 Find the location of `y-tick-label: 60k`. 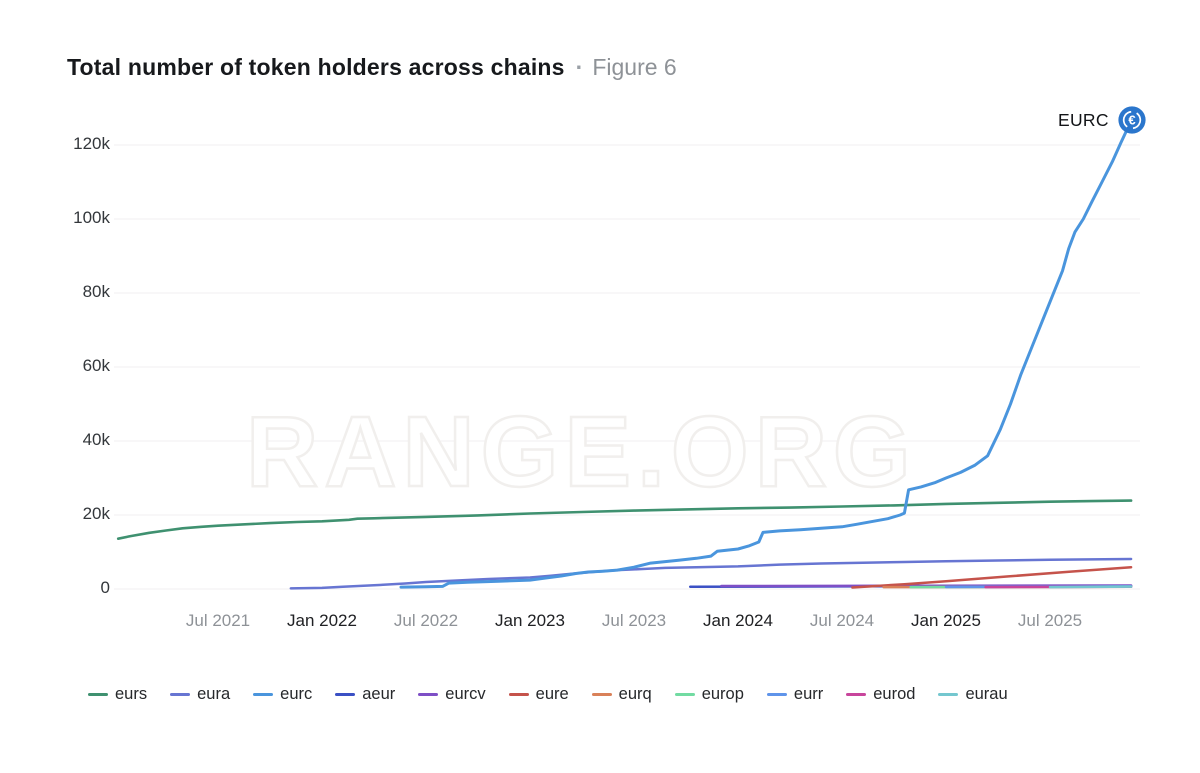

y-tick-label: 60k is located at coordinates (96, 365).